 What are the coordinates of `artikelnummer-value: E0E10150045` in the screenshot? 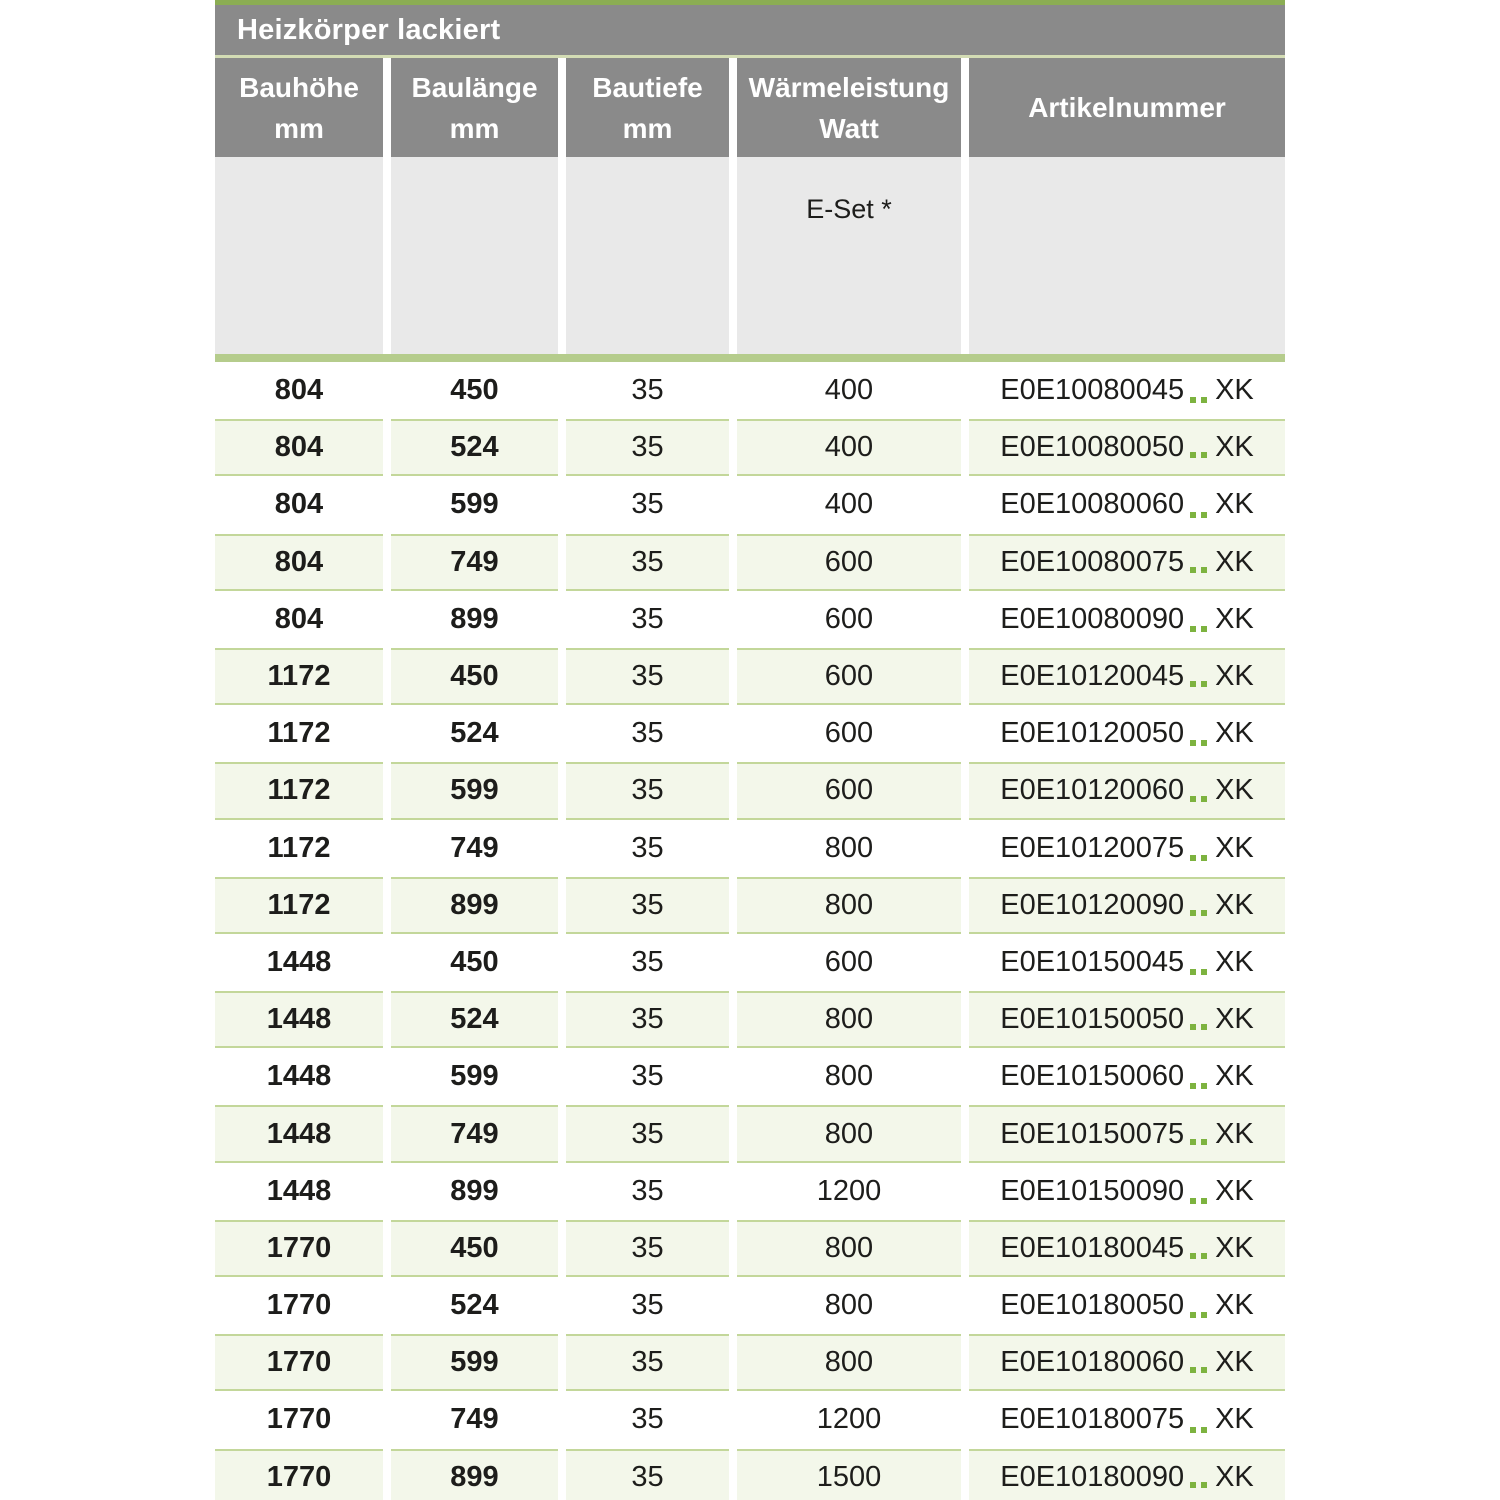 It's located at (1092, 961).